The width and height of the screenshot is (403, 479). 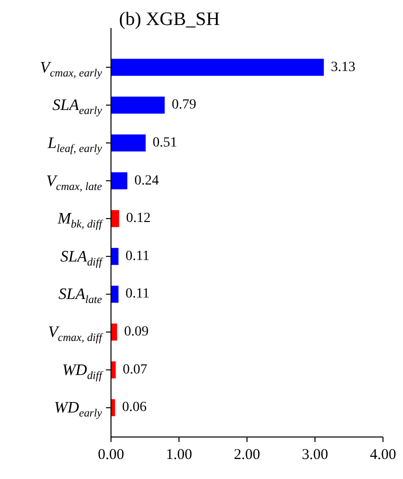 What do you see at coordinates (135, 370) in the screenshot?
I see `data-label: 0.07` at bounding box center [135, 370].